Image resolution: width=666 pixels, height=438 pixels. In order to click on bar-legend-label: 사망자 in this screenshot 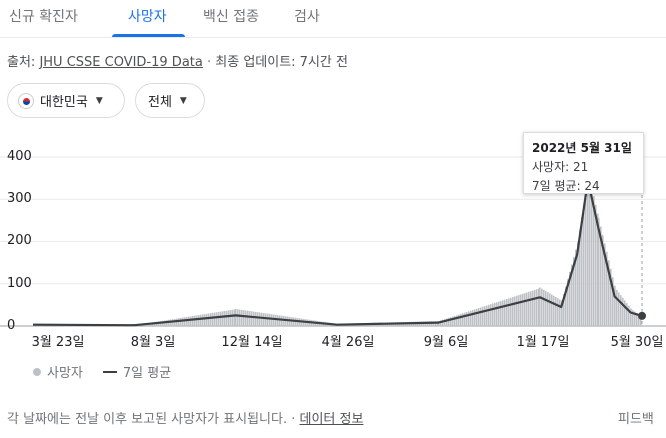, I will do `click(65, 373)`.